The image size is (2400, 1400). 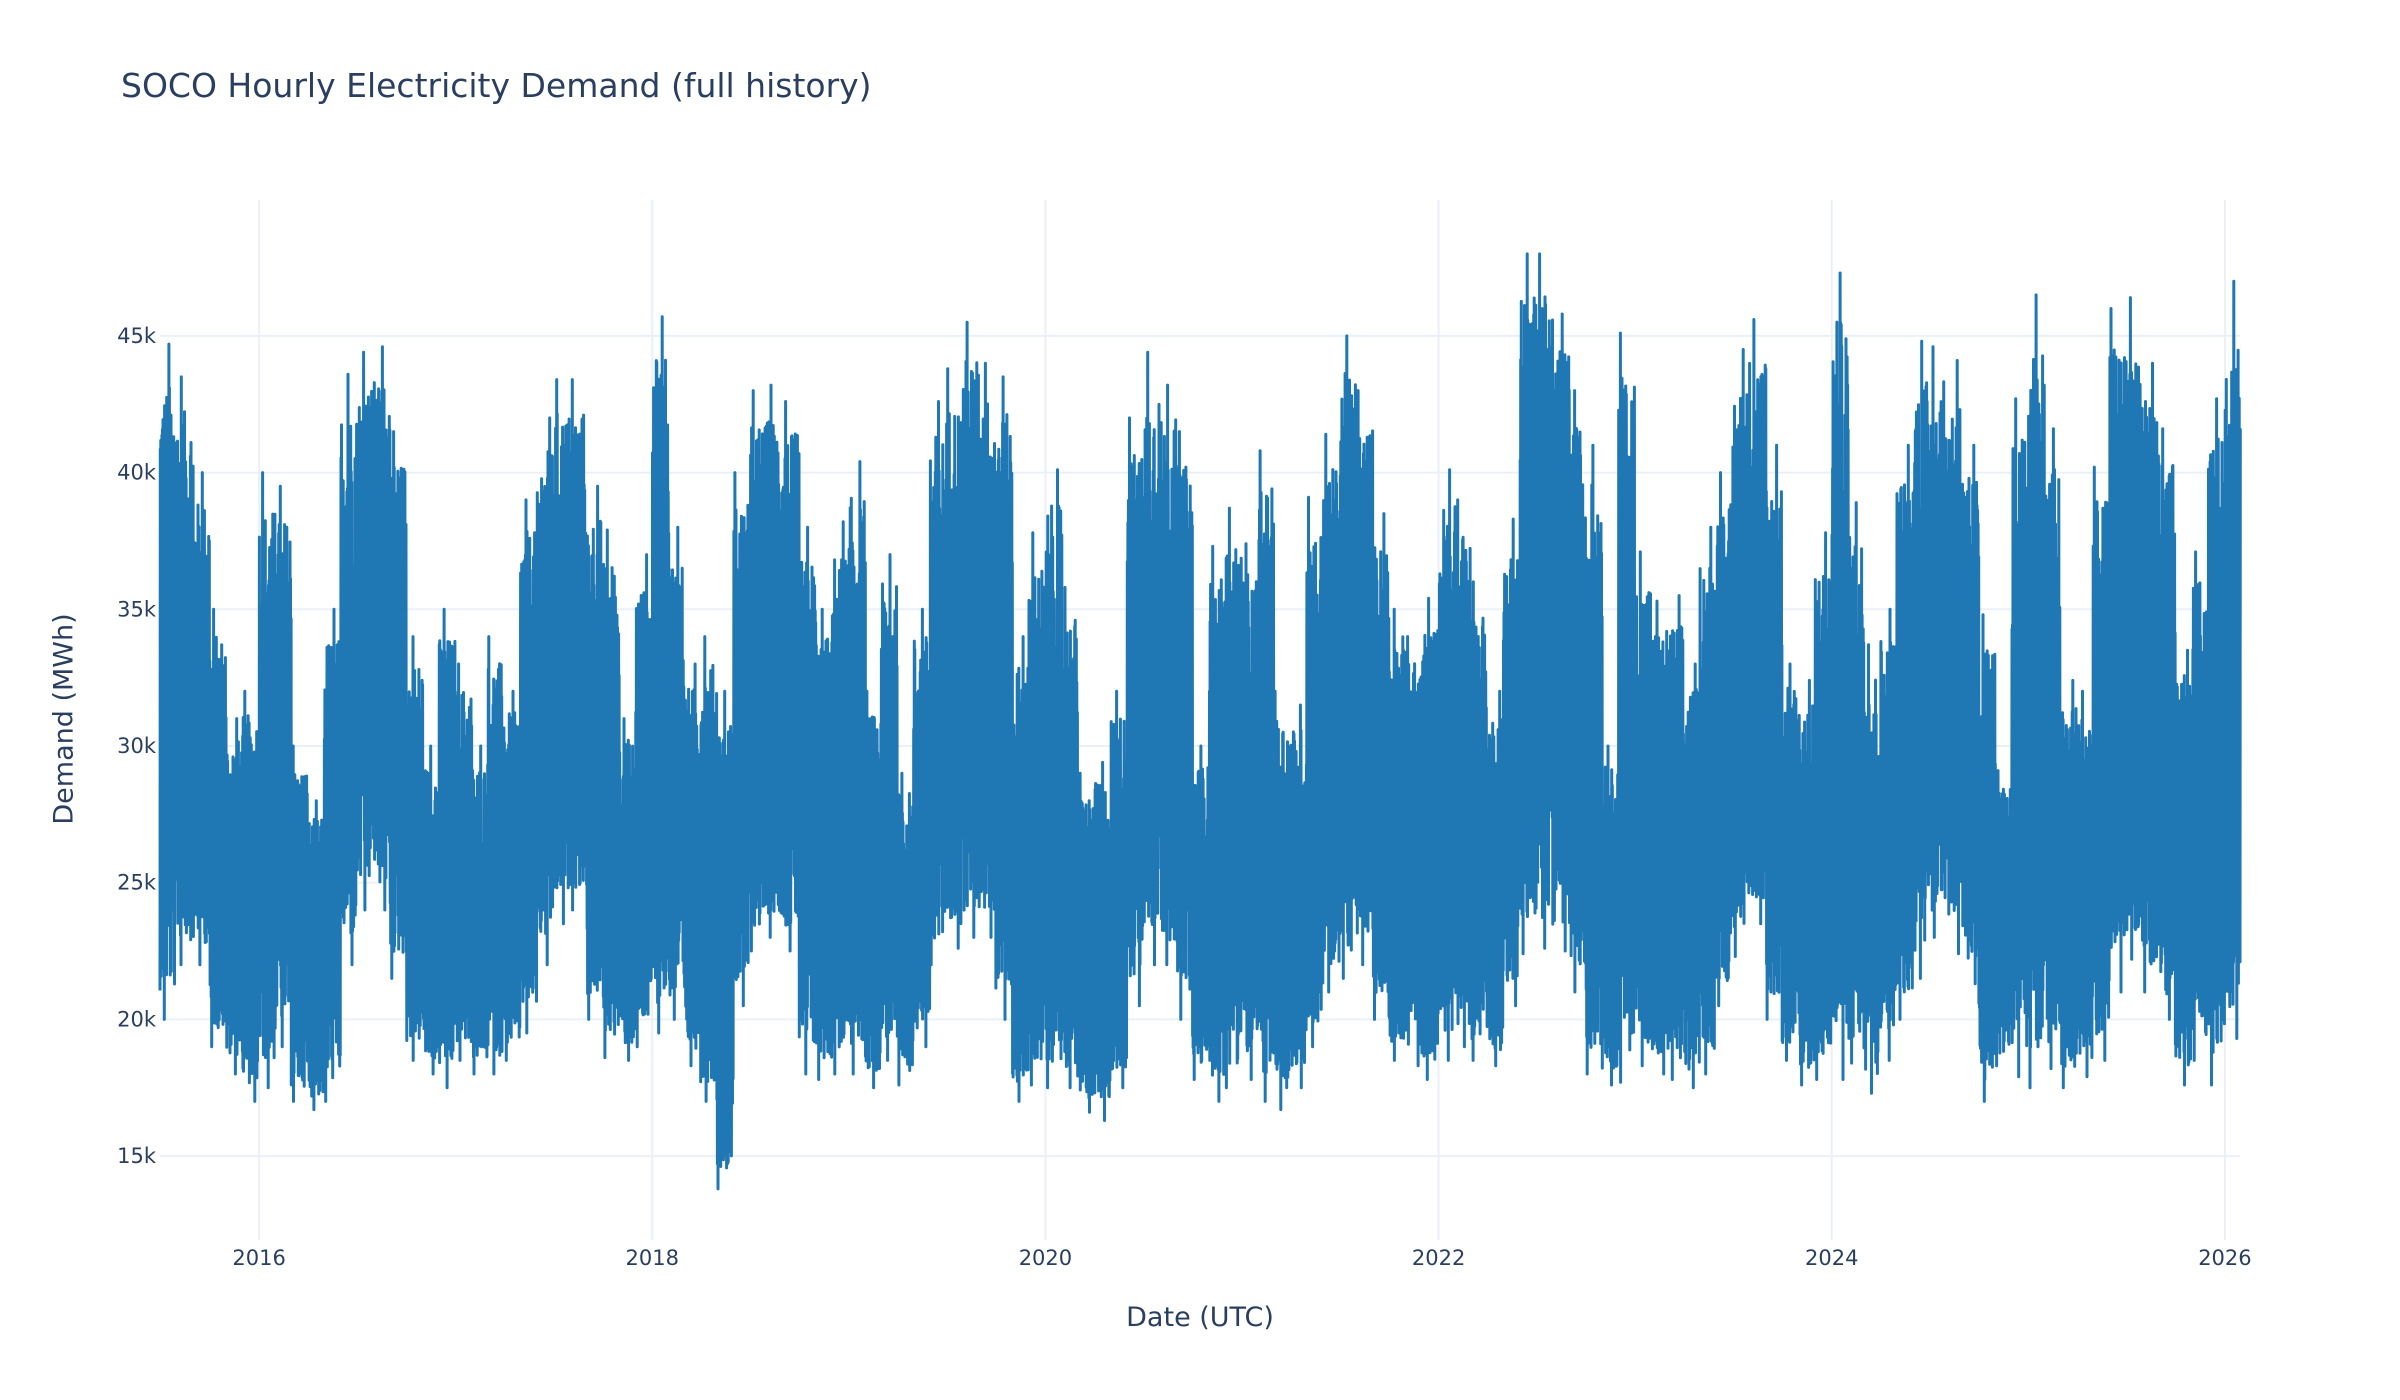 I want to click on x-tick-label: 2024, so click(x=1831, y=1258).